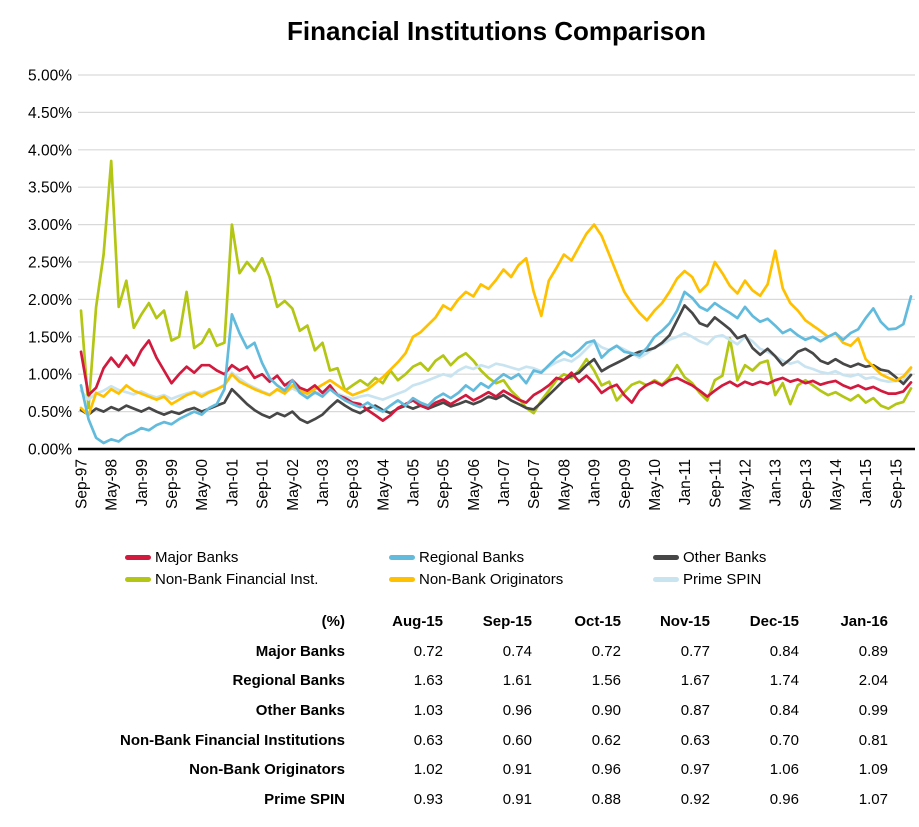 Image resolution: width=919 pixels, height=827 pixels. What do you see at coordinates (333, 622) in the screenshot?
I see `table-header-unit: (%)` at bounding box center [333, 622].